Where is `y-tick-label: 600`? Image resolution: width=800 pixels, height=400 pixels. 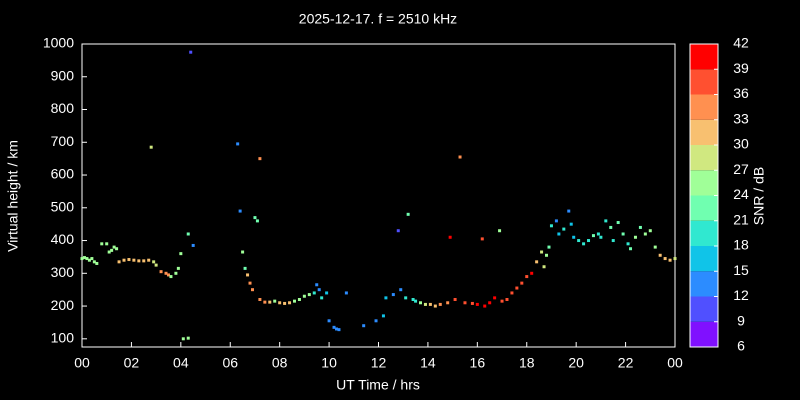
y-tick-label: 600 is located at coordinates (63, 174).